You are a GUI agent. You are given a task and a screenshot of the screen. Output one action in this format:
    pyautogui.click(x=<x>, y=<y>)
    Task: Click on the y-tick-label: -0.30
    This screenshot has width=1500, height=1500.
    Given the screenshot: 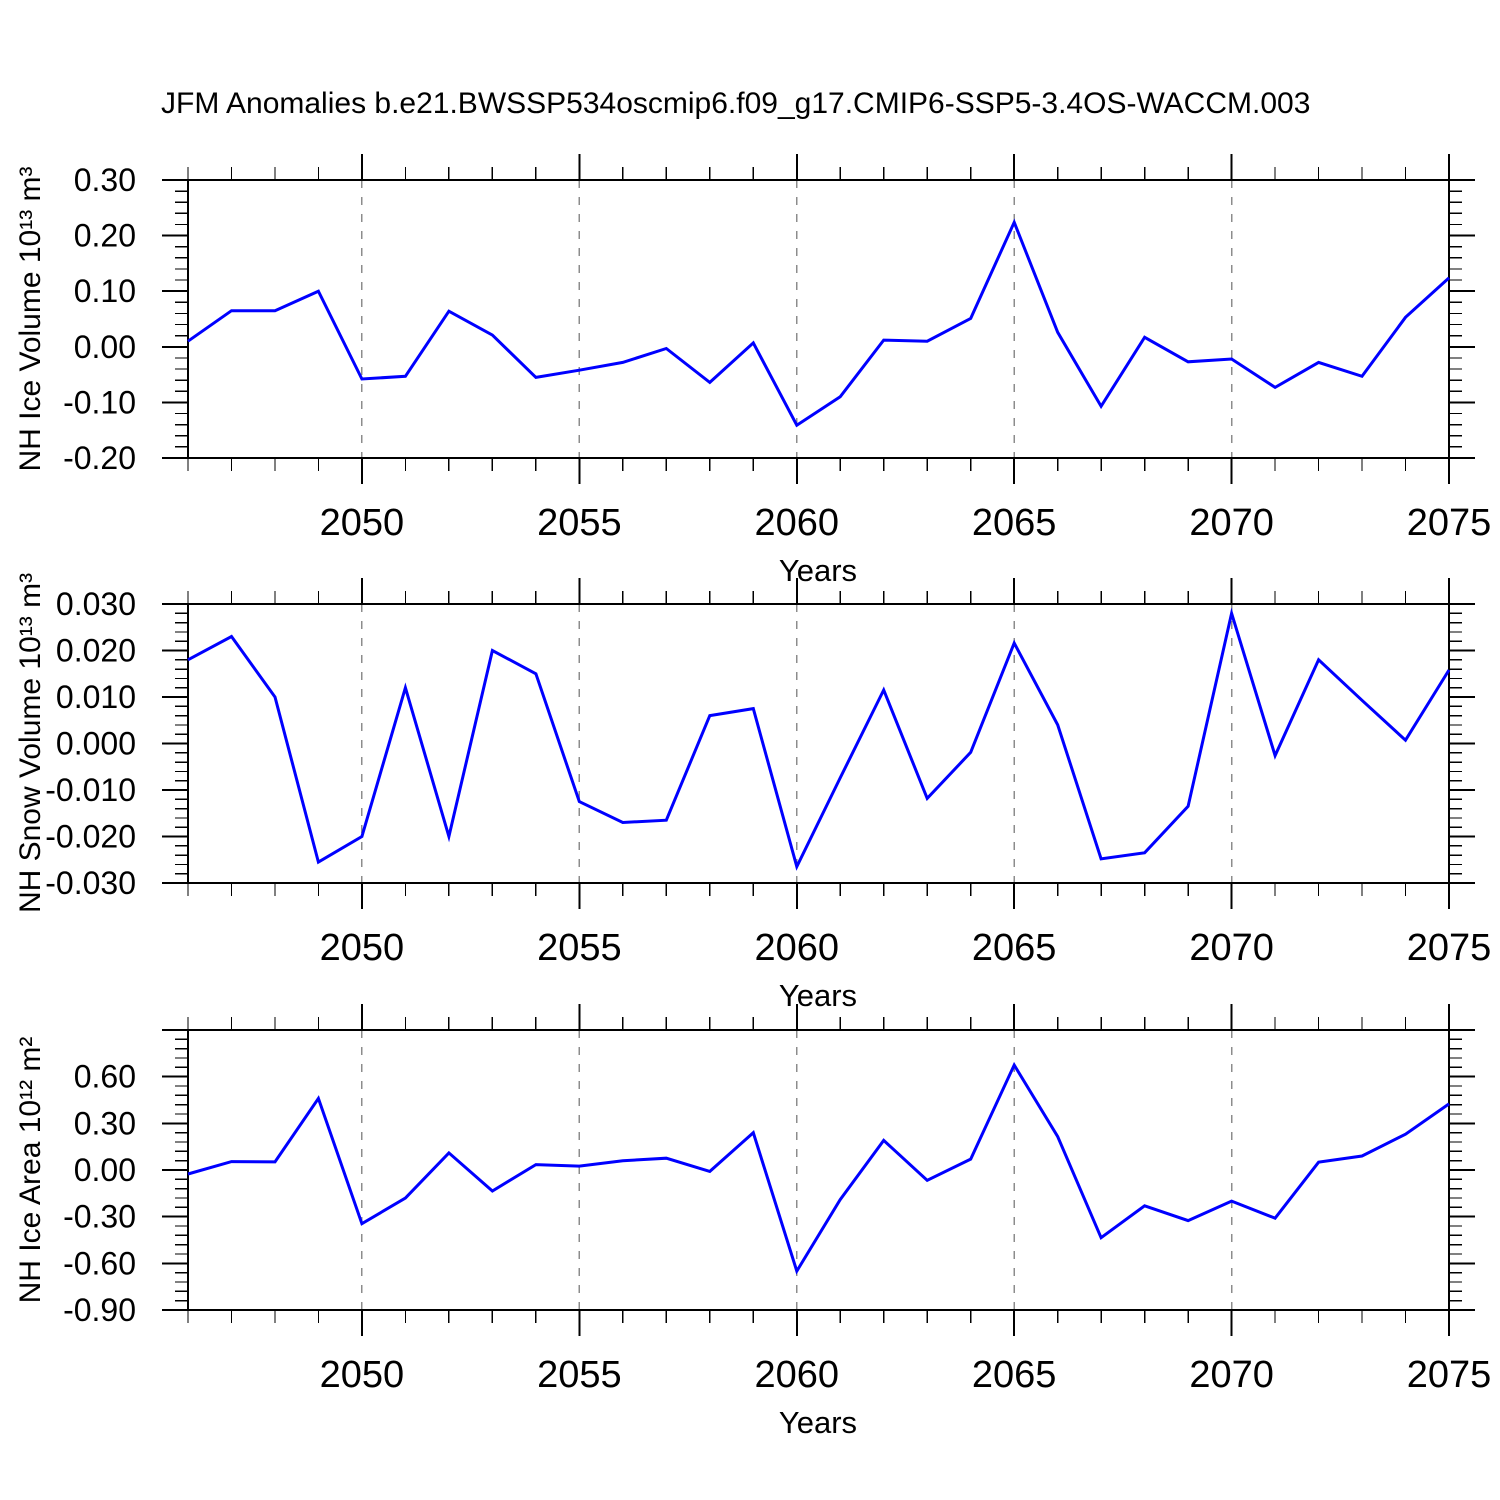 What is the action you would take?
    pyautogui.click(x=99, y=1217)
    